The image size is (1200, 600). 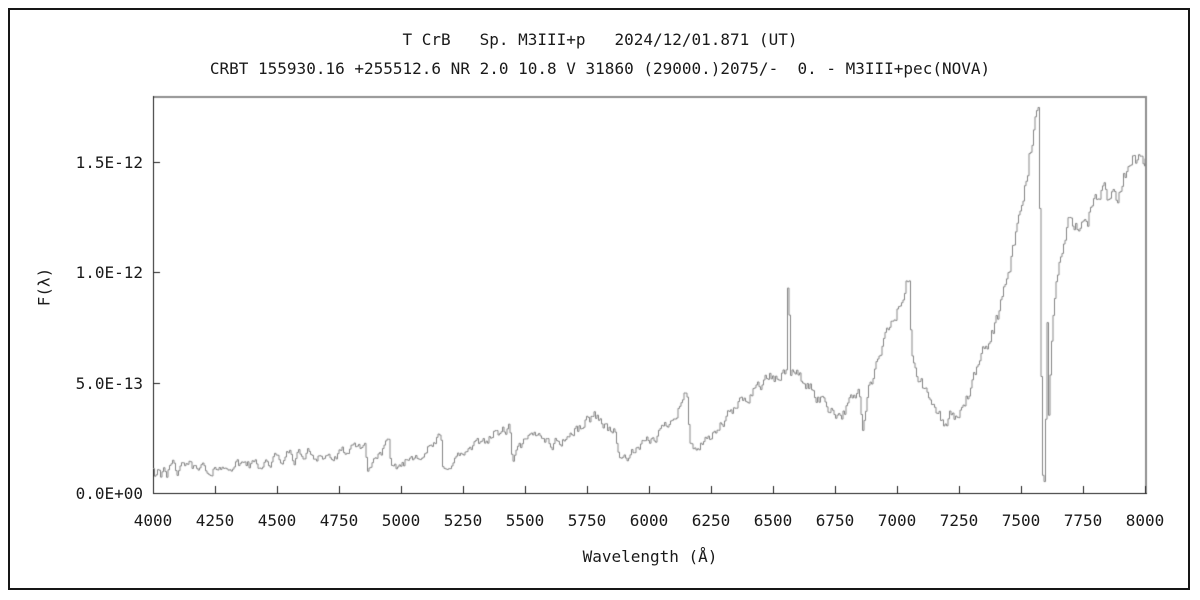 I want to click on x-tick-label: 7500, so click(x=1021, y=520).